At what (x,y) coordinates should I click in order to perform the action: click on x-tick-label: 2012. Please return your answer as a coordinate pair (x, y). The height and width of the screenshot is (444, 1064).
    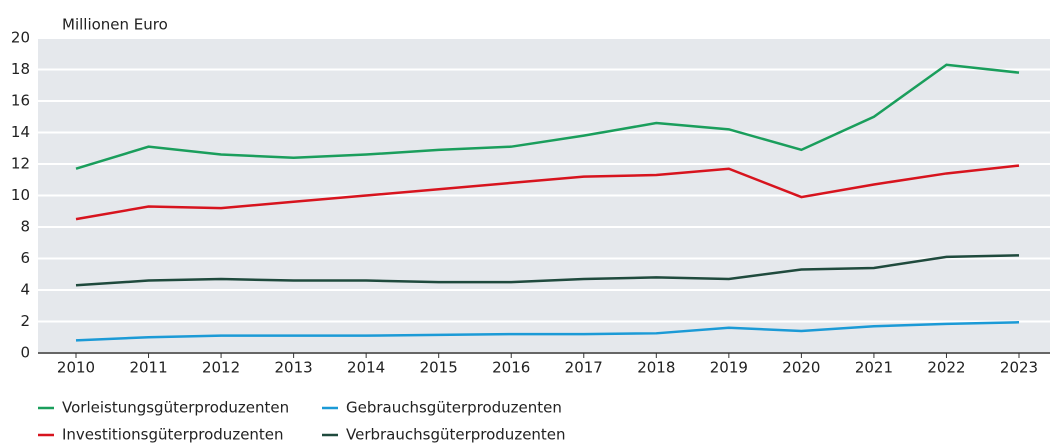
    Looking at the image, I should click on (221, 368).